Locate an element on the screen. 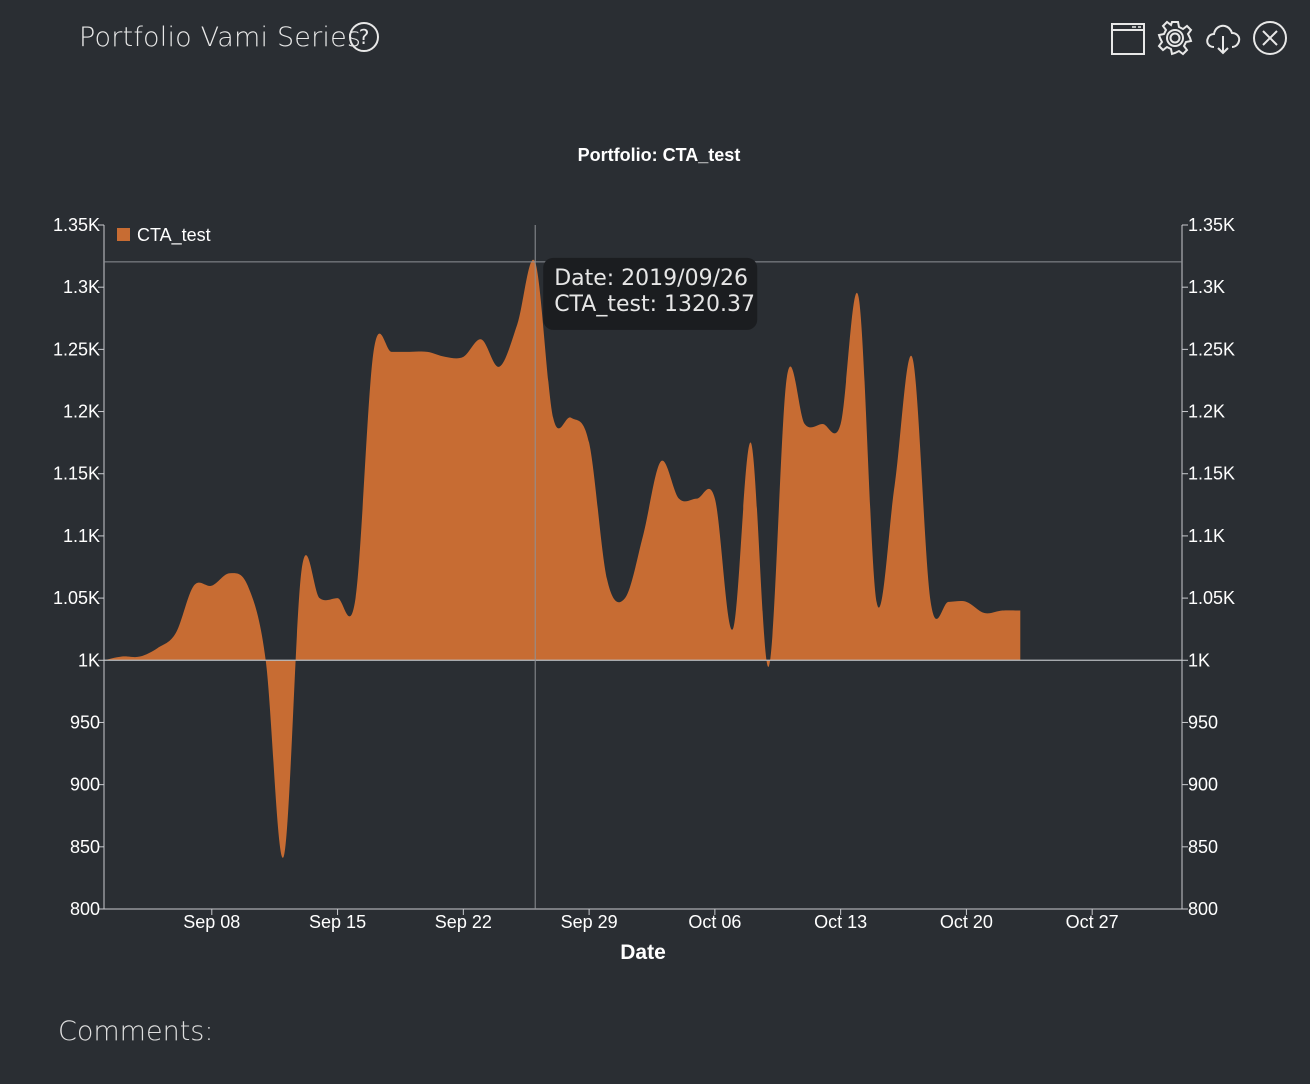 The height and width of the screenshot is (1084, 1310). page-title: Portfolio Vami Series is located at coordinates (220, 37).